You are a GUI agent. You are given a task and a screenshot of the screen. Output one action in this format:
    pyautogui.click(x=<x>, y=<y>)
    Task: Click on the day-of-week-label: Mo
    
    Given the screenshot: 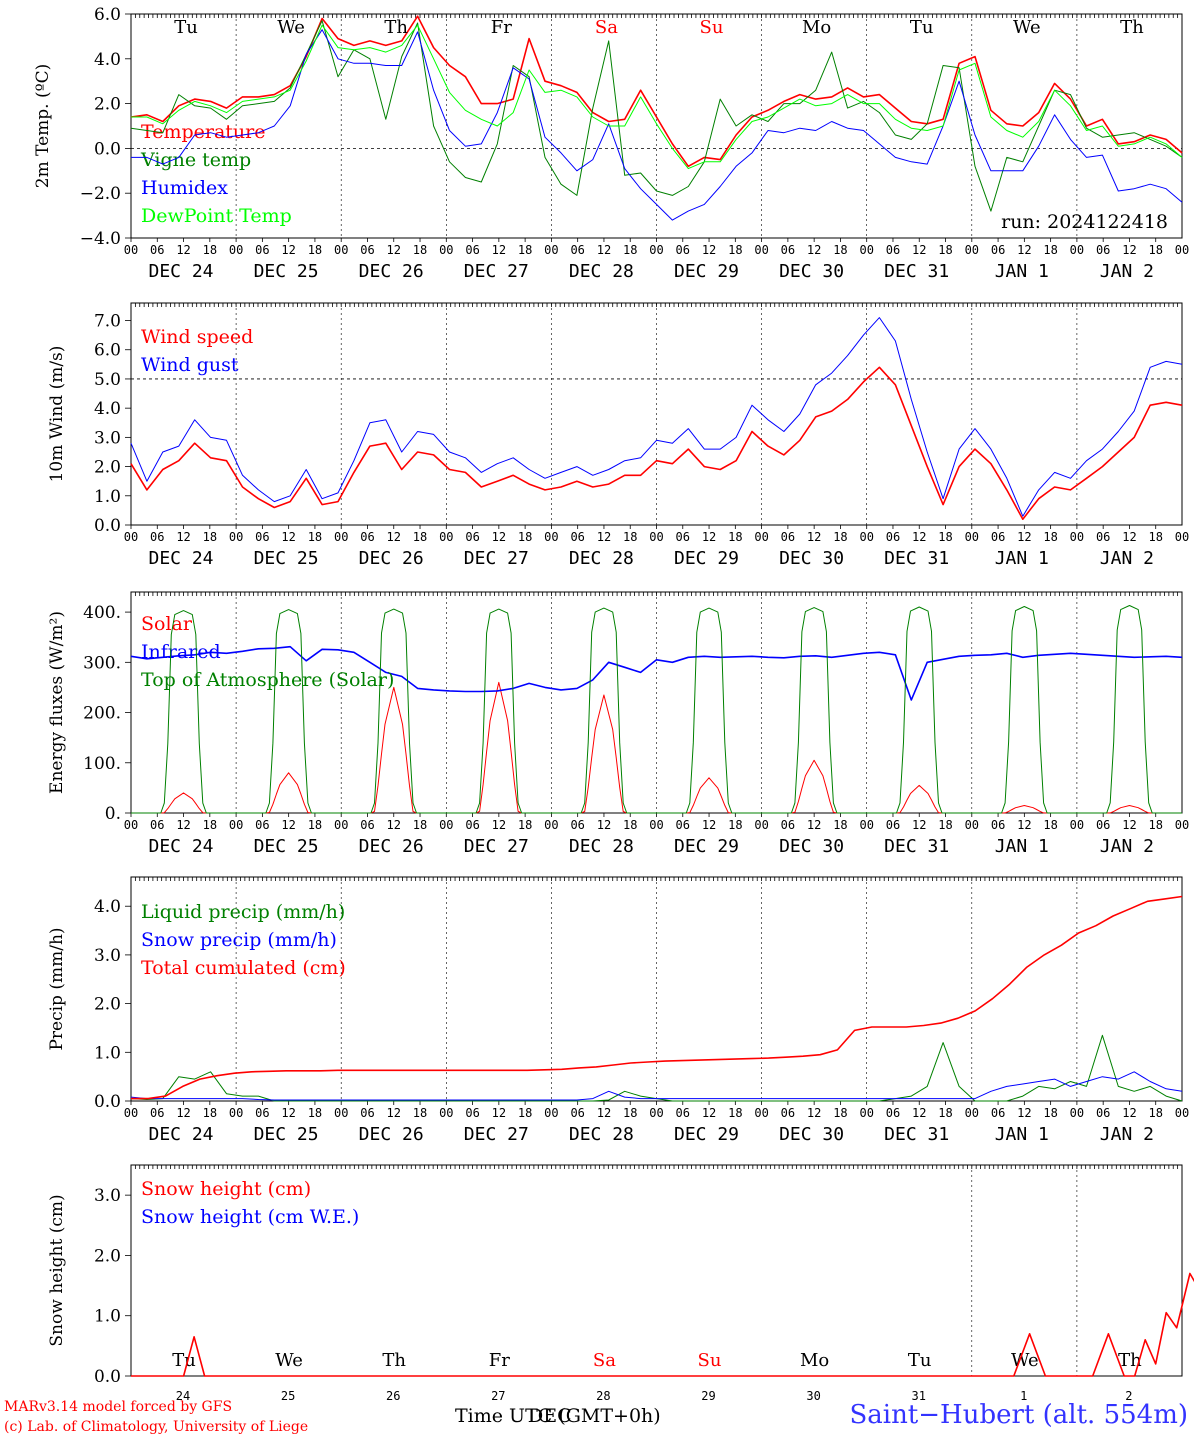 What is the action you would take?
    pyautogui.click(x=816, y=27)
    